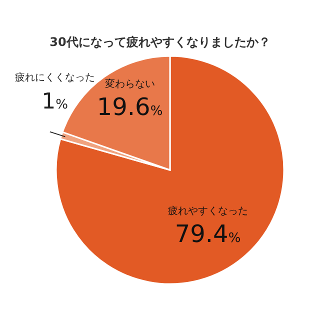 This screenshot has width=320, height=320. I want to click on slice-label: 疲れやすくなった, so click(208, 211).